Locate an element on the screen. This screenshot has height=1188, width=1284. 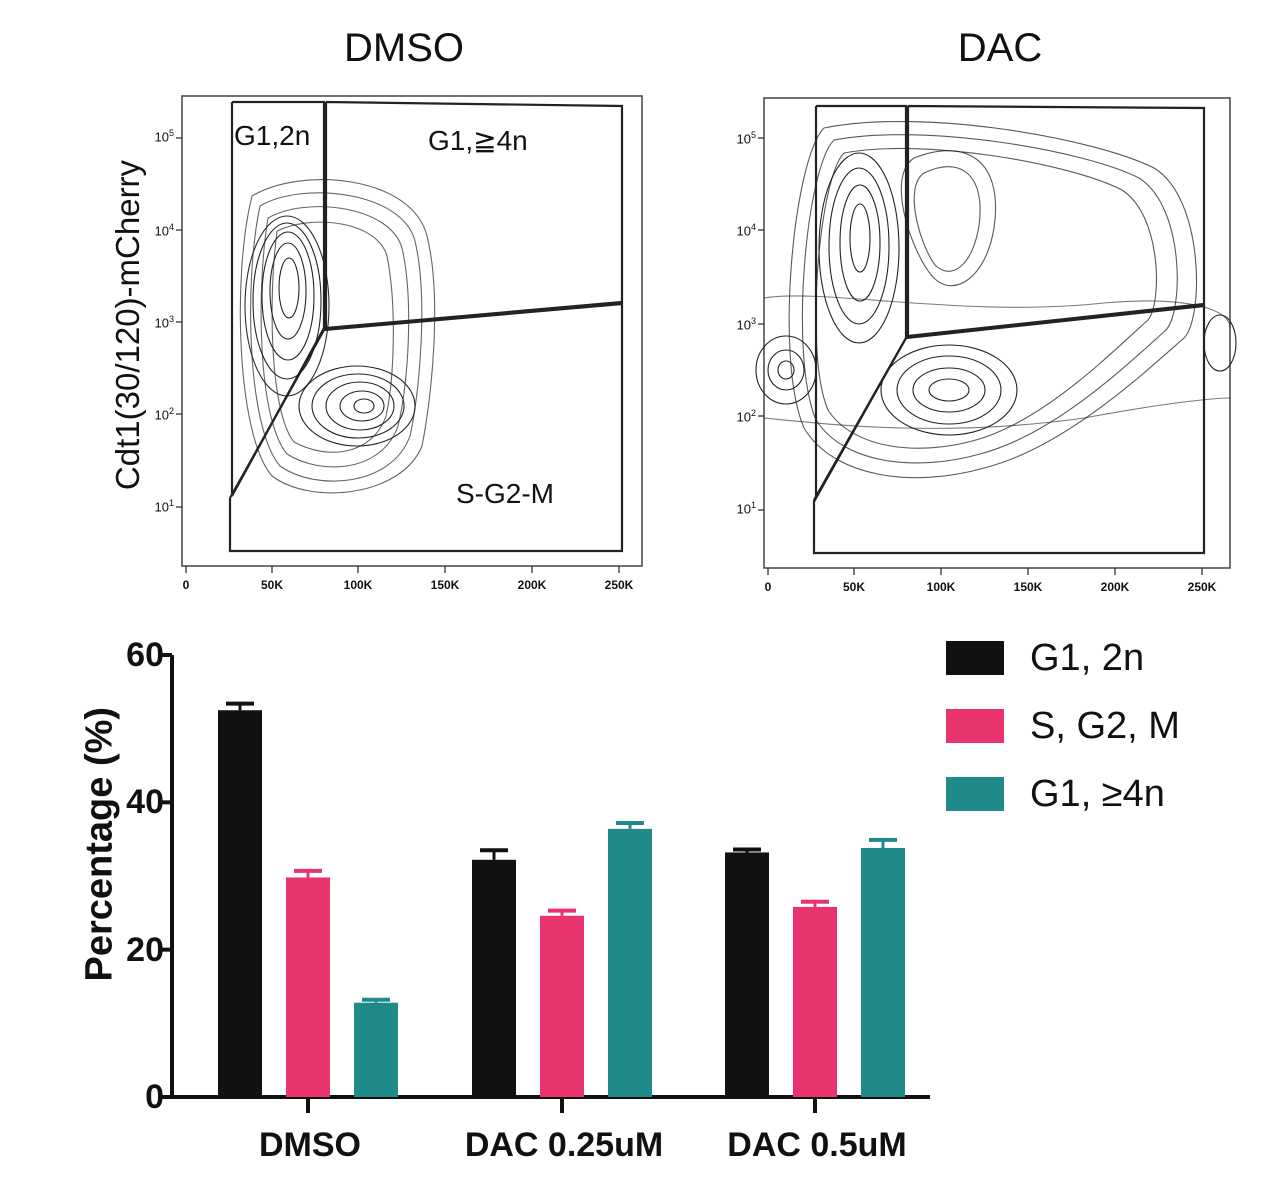
legend-item-sg2m: S, G2, M is located at coordinates (1063, 725).